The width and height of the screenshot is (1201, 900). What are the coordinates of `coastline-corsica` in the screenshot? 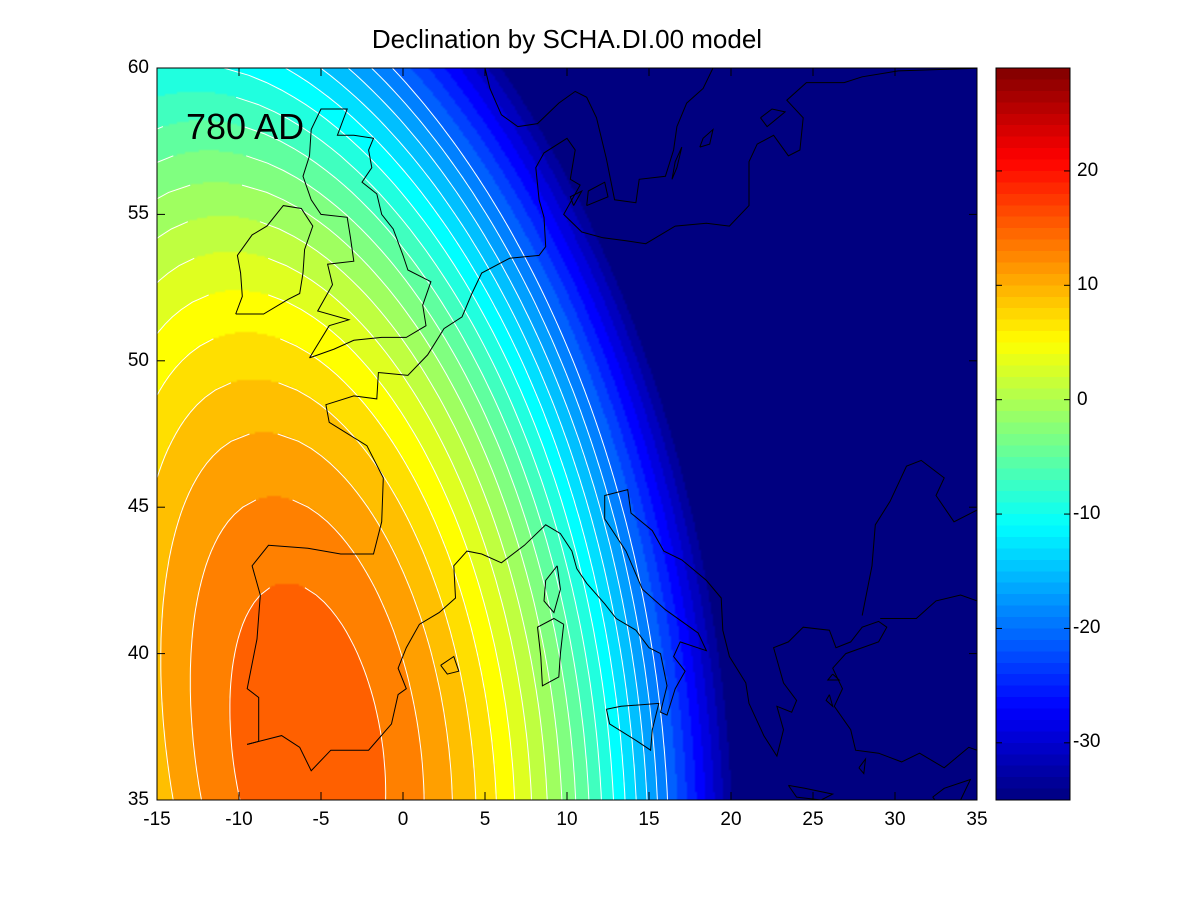 It's located at (552, 589).